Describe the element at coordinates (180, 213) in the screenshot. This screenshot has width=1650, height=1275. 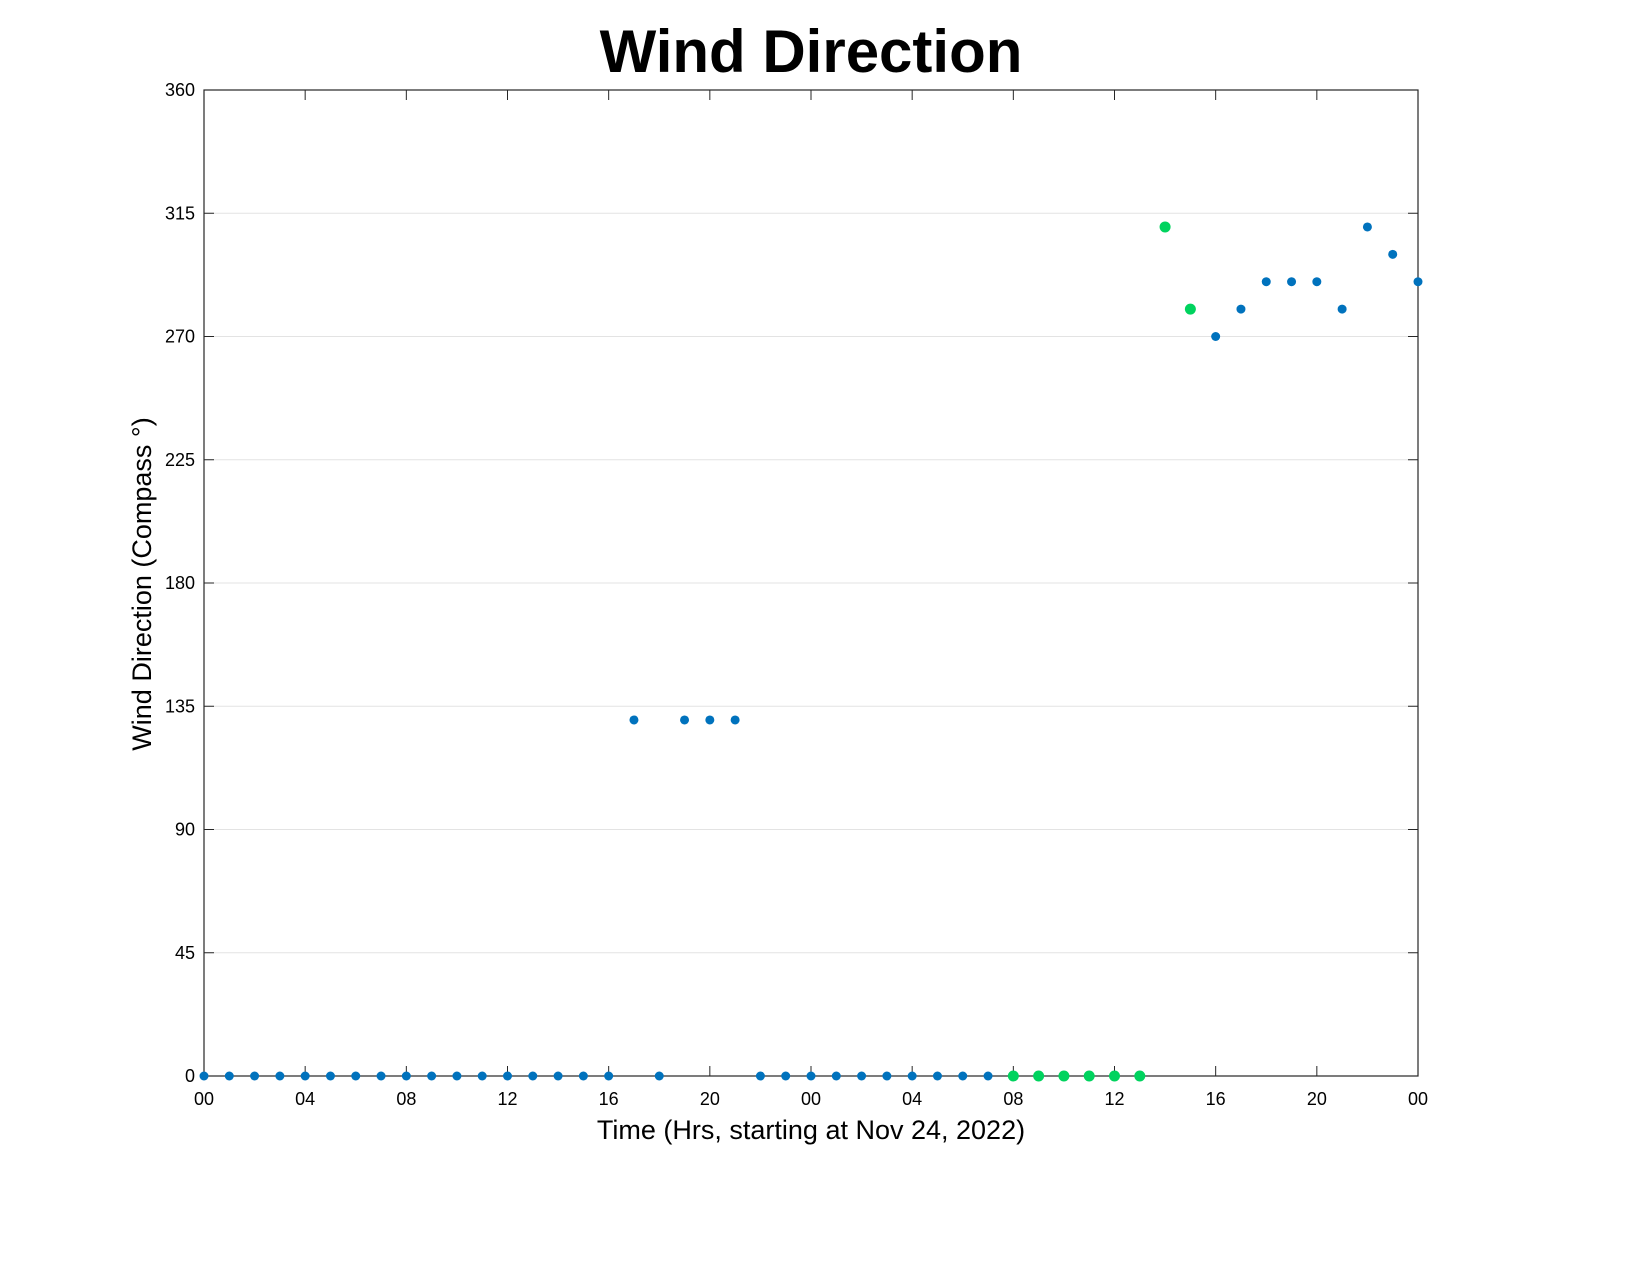
I see `y-tick-label: 315` at that location.